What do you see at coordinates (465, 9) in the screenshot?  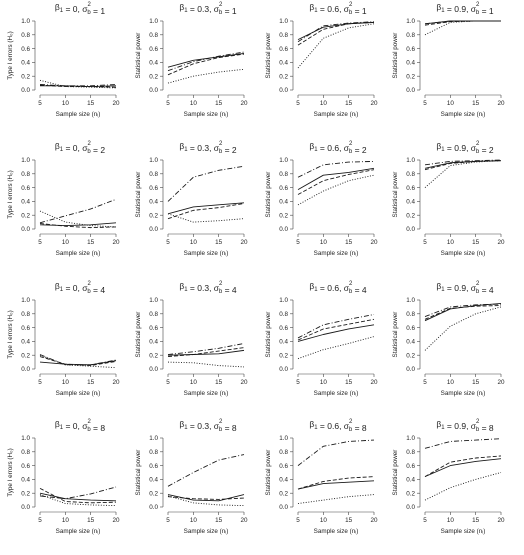 I see `panel-title: β1 = 0.9, σ2 b = 1` at bounding box center [465, 9].